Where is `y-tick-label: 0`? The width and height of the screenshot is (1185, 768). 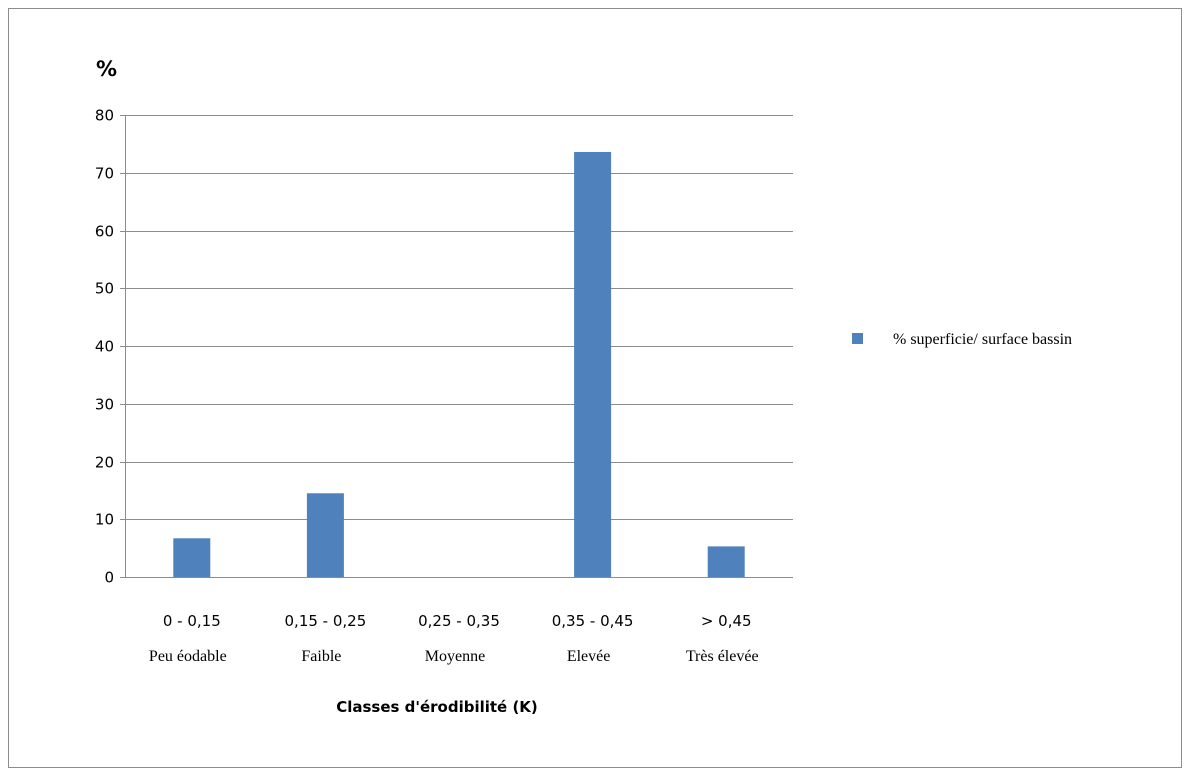 y-tick-label: 0 is located at coordinates (109, 578).